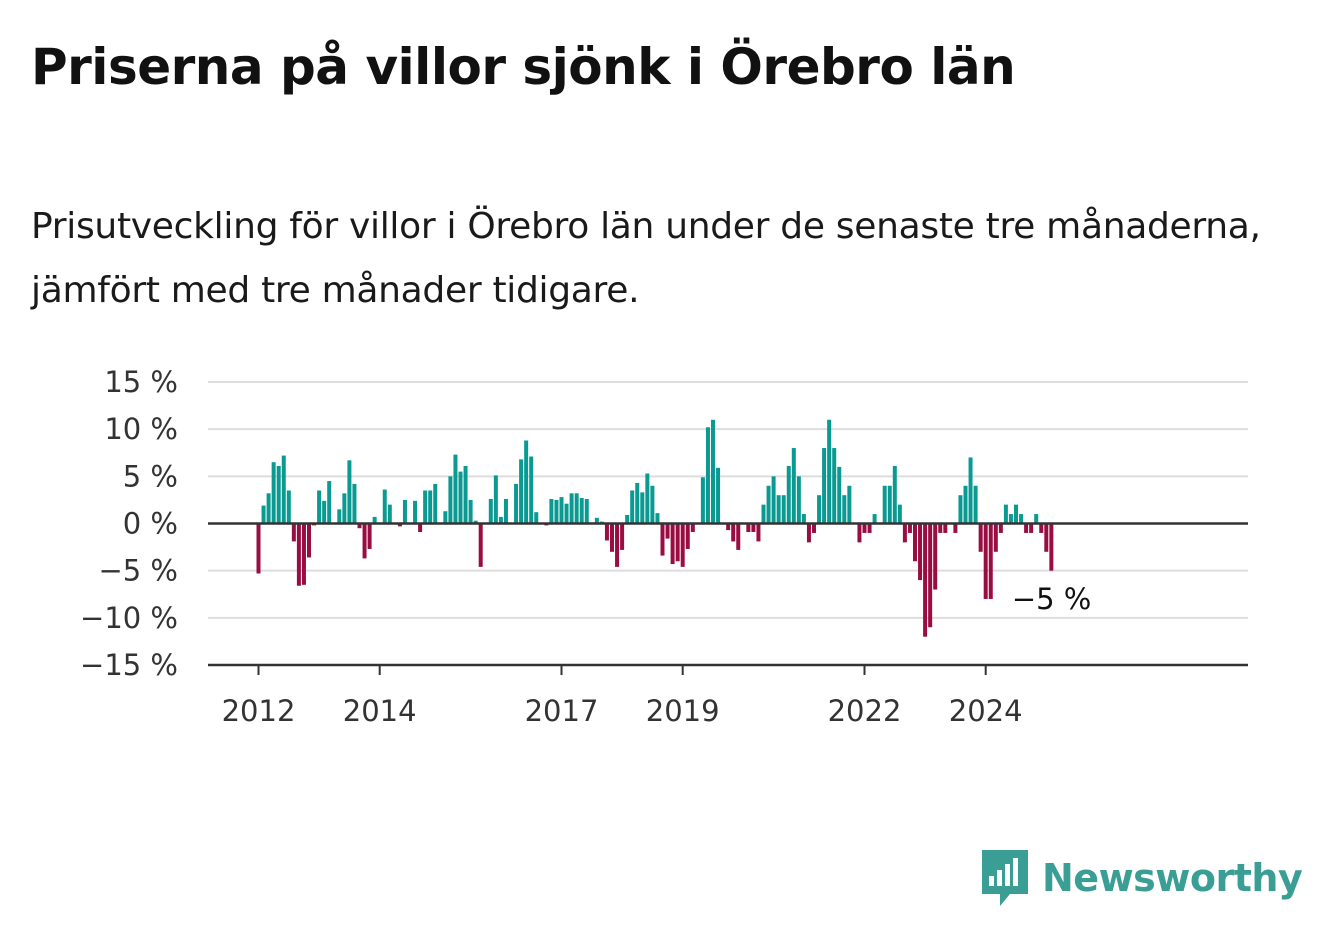 Image resolution: width=1322 pixels, height=939 pixels. I want to click on newsworthy-logo-icon, so click(1005, 878).